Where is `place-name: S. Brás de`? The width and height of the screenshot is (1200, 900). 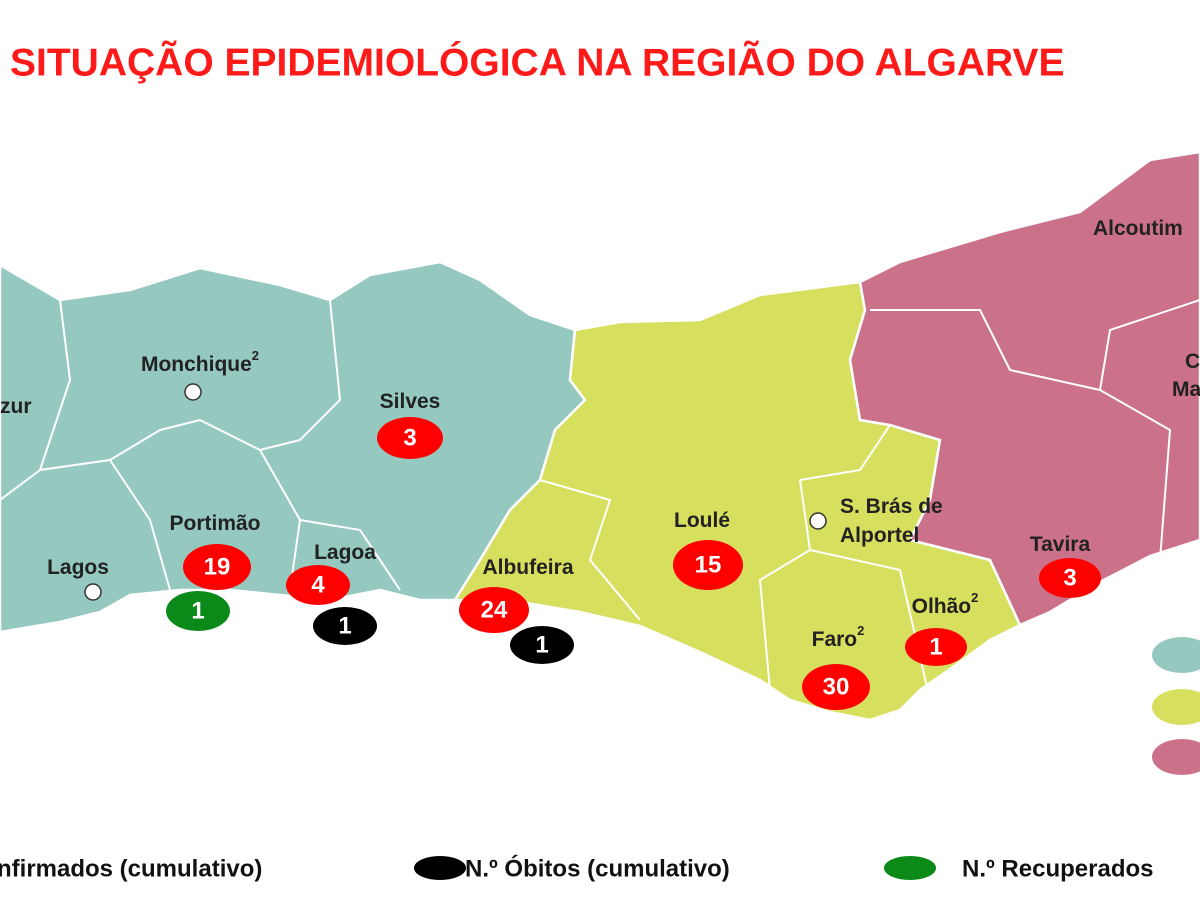 place-name: S. Brás de is located at coordinates (891, 506).